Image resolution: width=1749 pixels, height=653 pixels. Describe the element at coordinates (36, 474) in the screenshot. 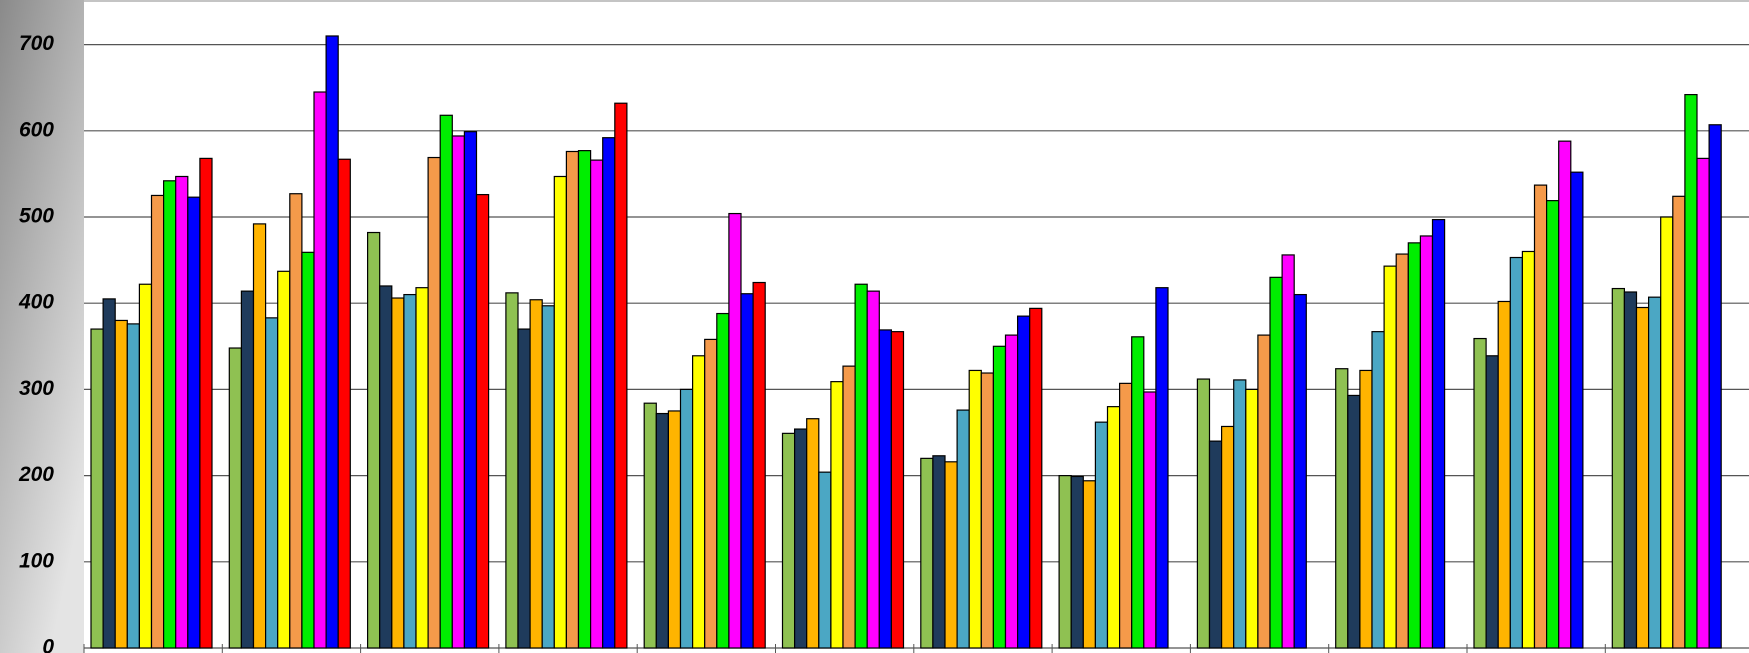

I see `y-tick-label: 200` at that location.